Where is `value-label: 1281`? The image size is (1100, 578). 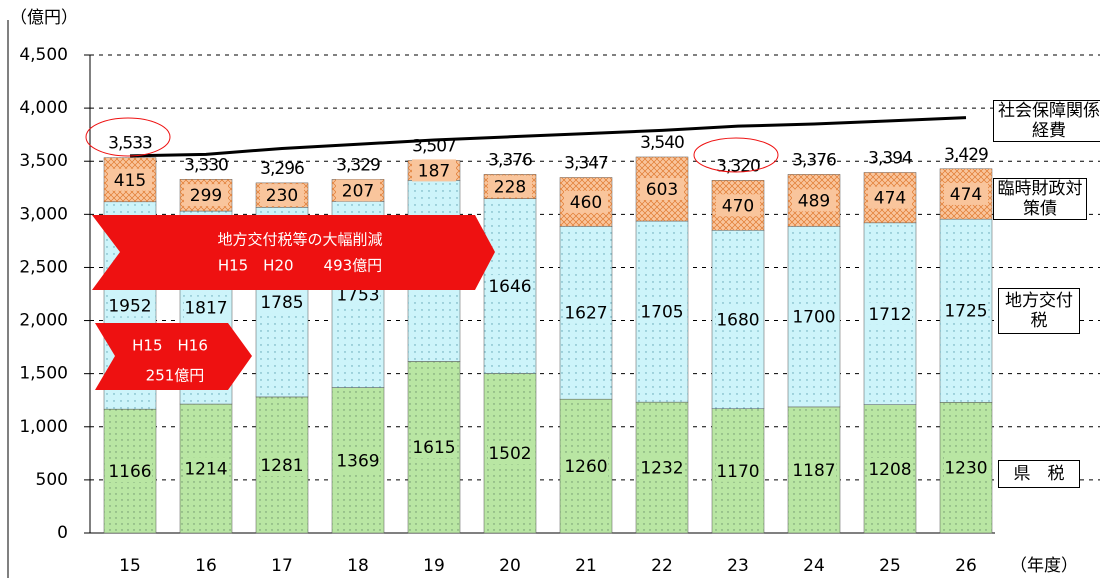
value-label: 1281 is located at coordinates (281, 466).